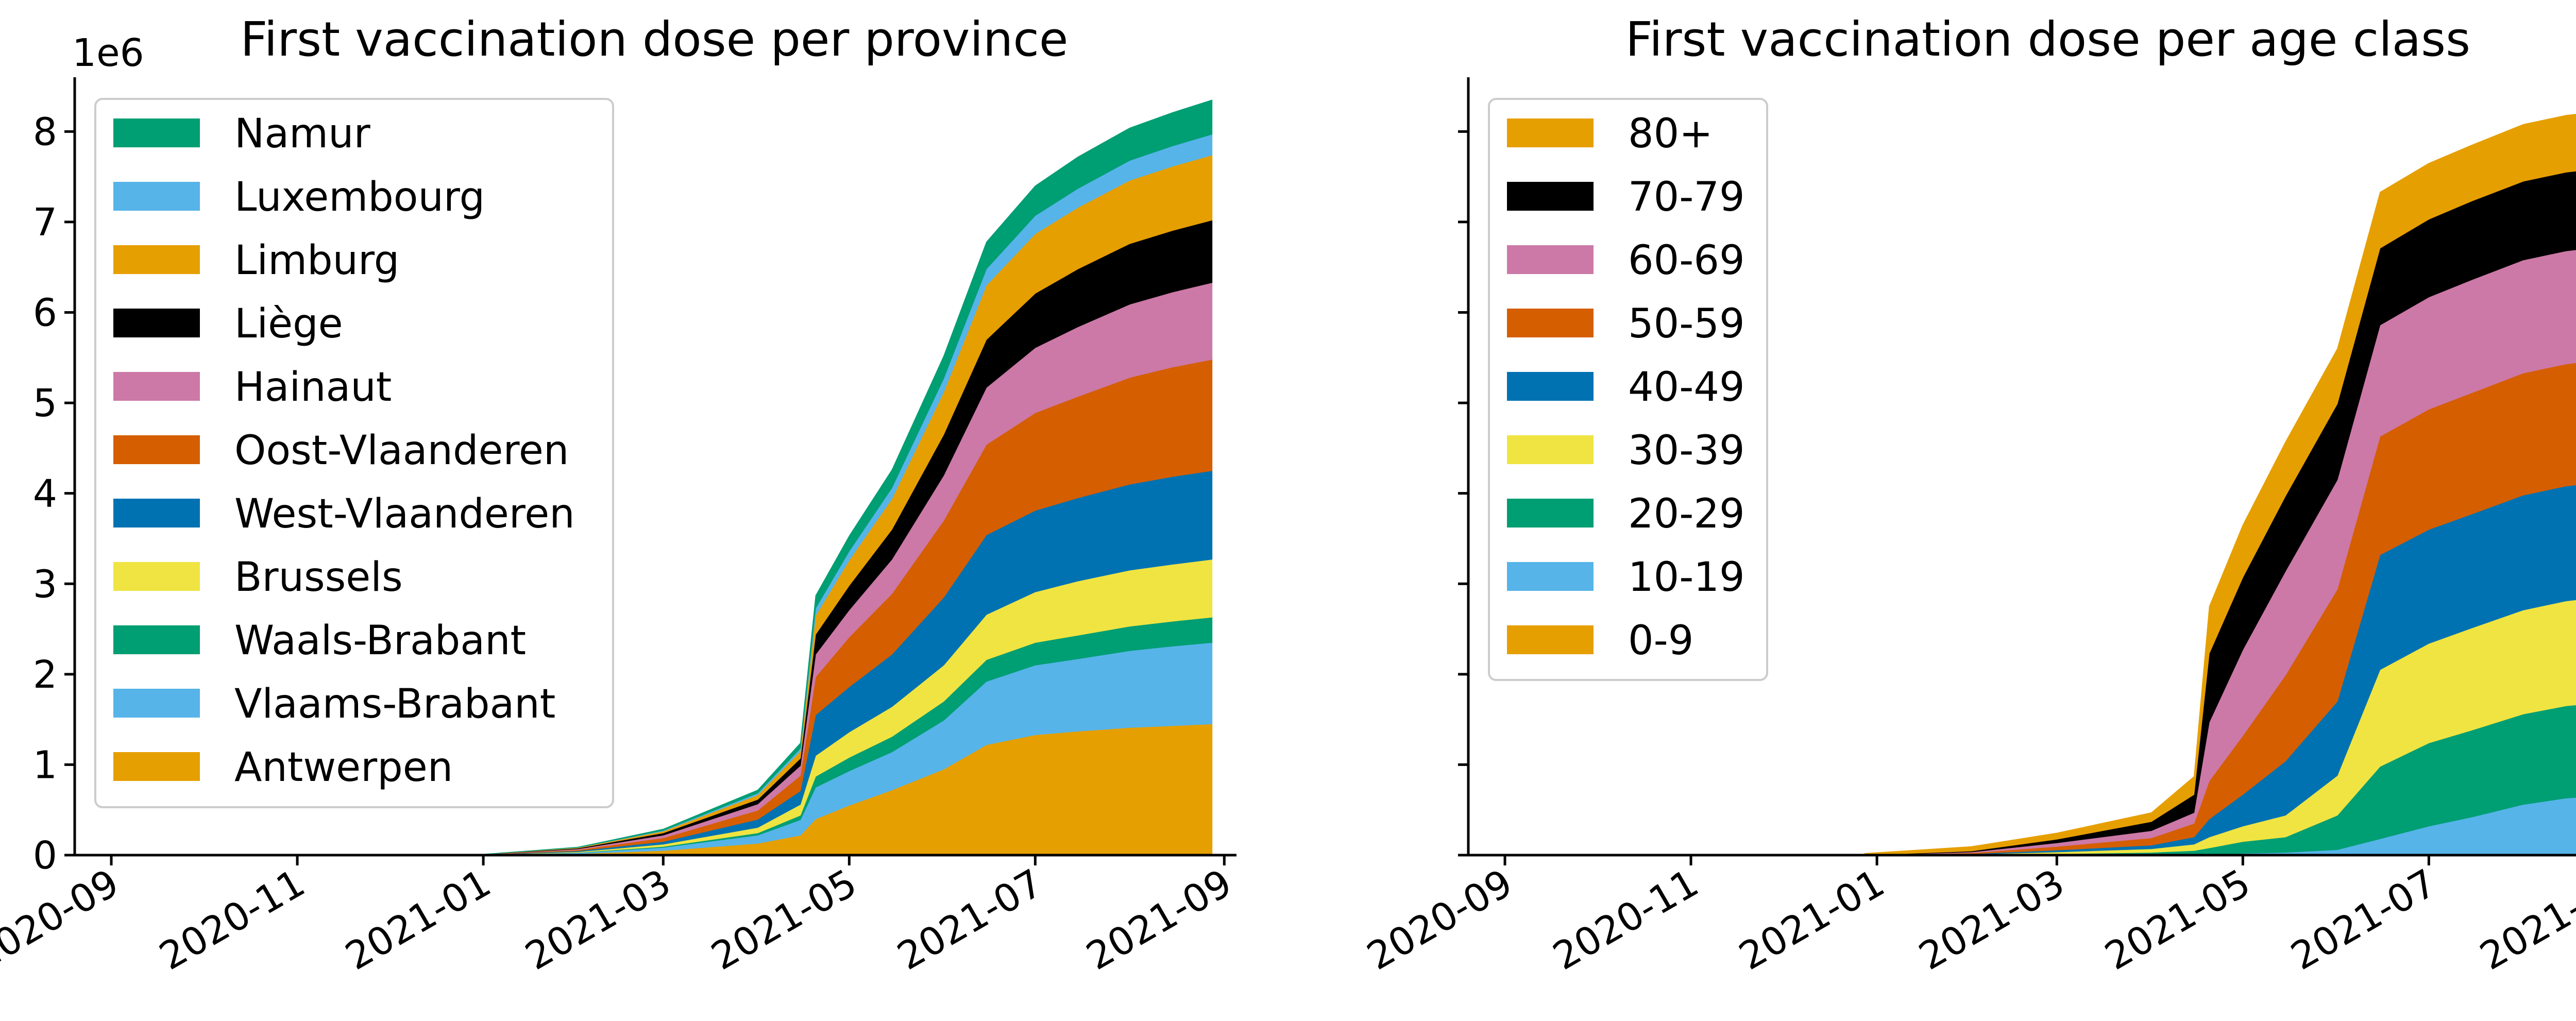 The height and width of the screenshot is (1021, 2576). I want to click on province-chart-title: First vaccination dose per province, so click(654, 39).